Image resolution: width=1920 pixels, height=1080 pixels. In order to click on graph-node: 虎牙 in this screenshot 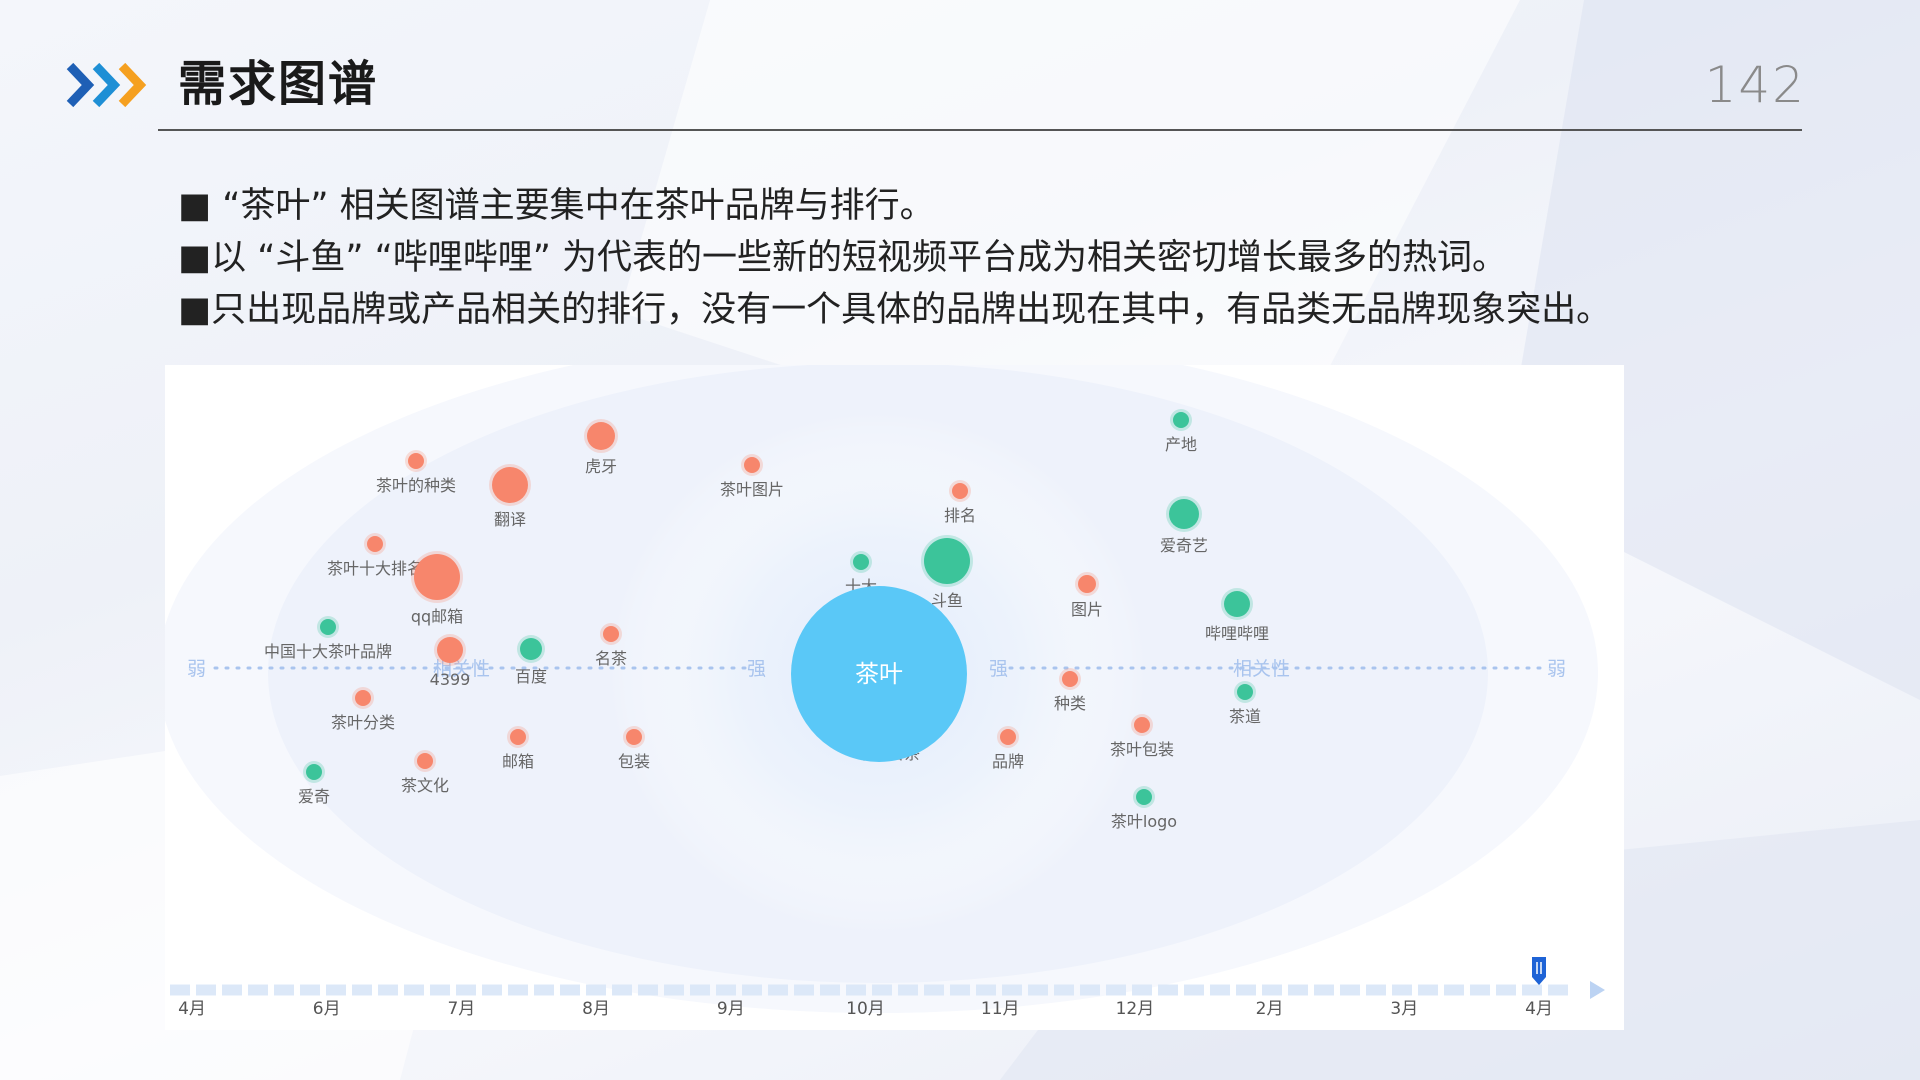, I will do `click(601, 447)`.